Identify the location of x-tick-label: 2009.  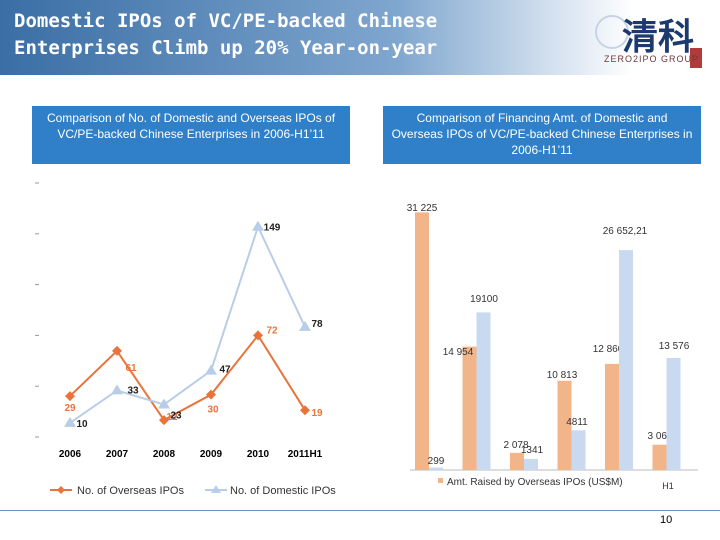
(211, 454).